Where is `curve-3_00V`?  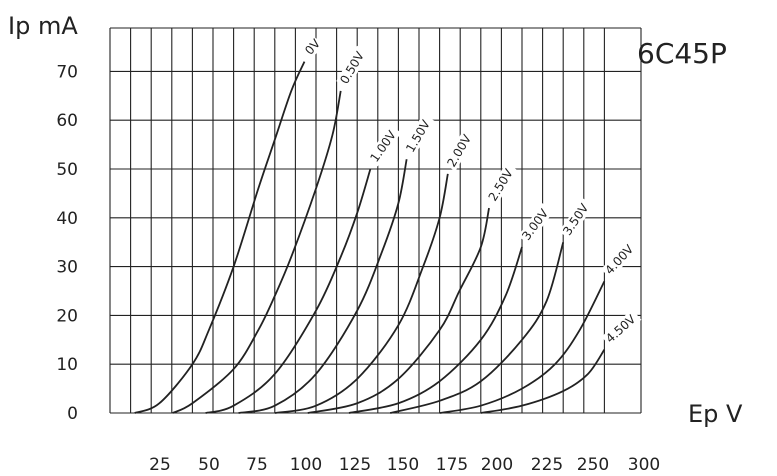
curve-3_00V is located at coordinates (435, 330).